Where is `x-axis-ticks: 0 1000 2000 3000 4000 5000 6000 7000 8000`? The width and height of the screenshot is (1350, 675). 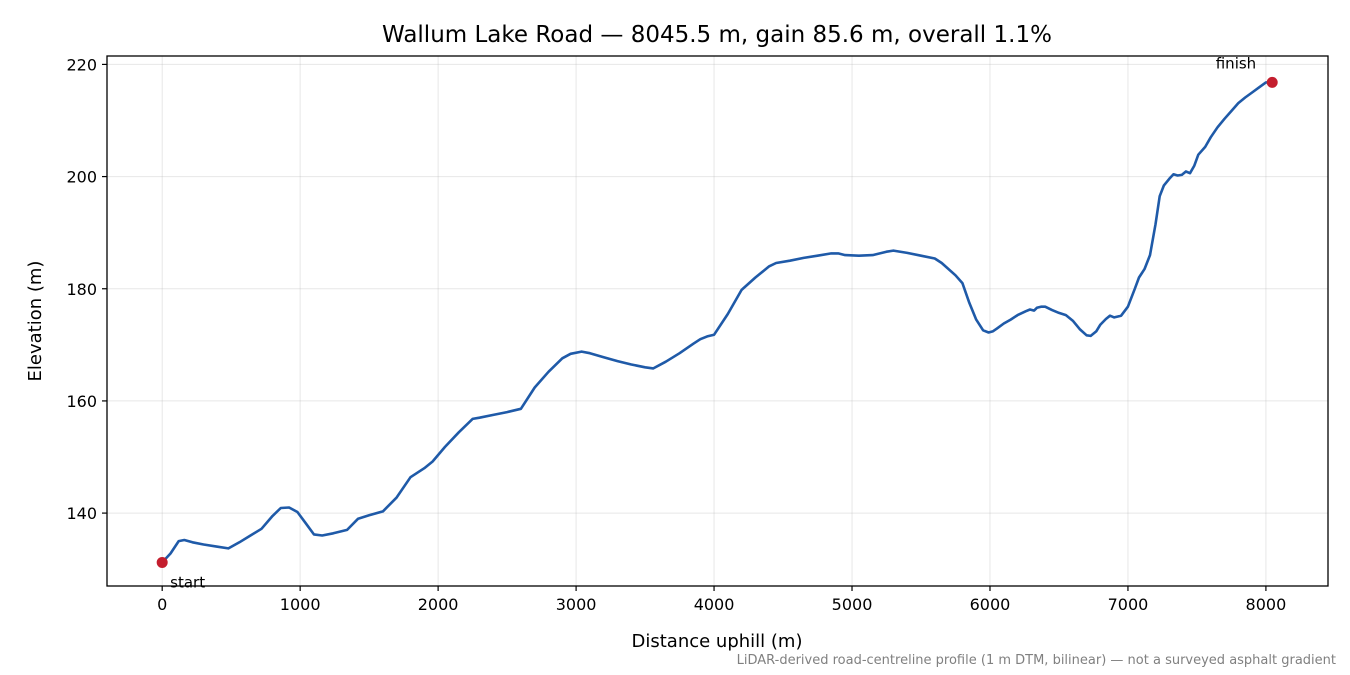 x-axis-ticks: 0 1000 2000 3000 4000 5000 6000 7000 8000 is located at coordinates (721, 600).